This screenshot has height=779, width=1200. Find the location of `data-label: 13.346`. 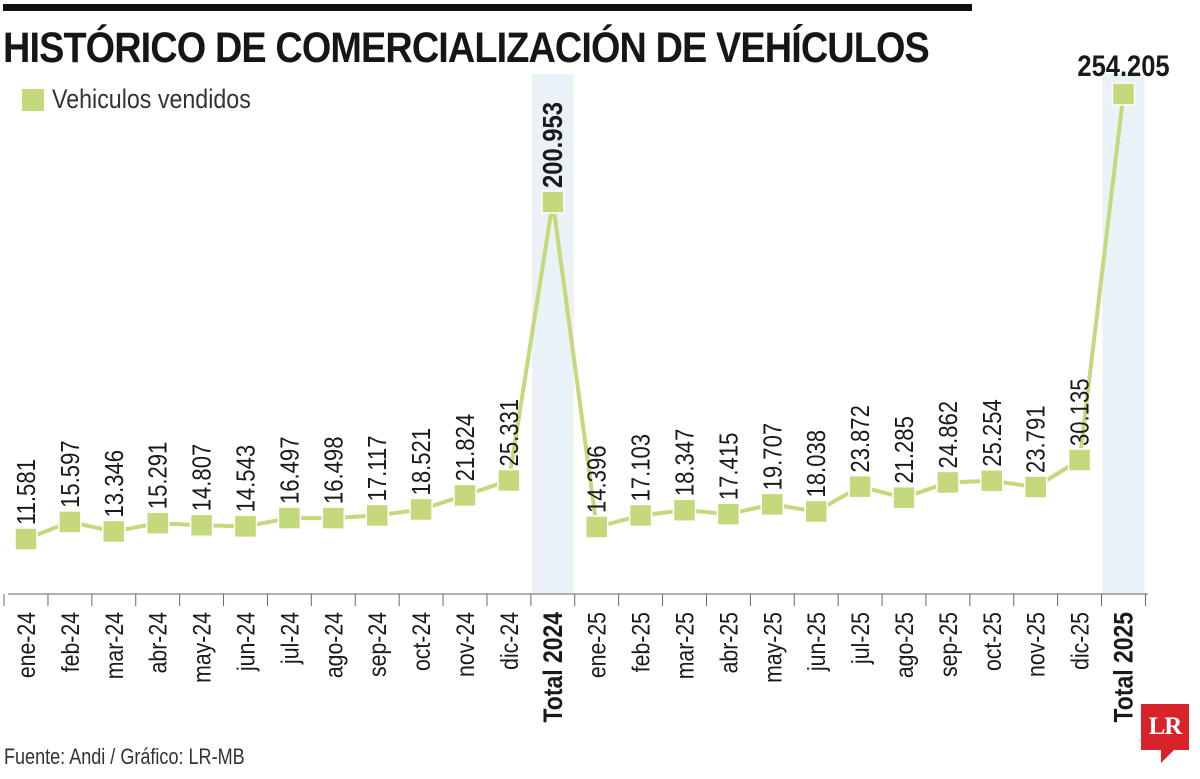

data-label: 13.346 is located at coordinates (114, 484).